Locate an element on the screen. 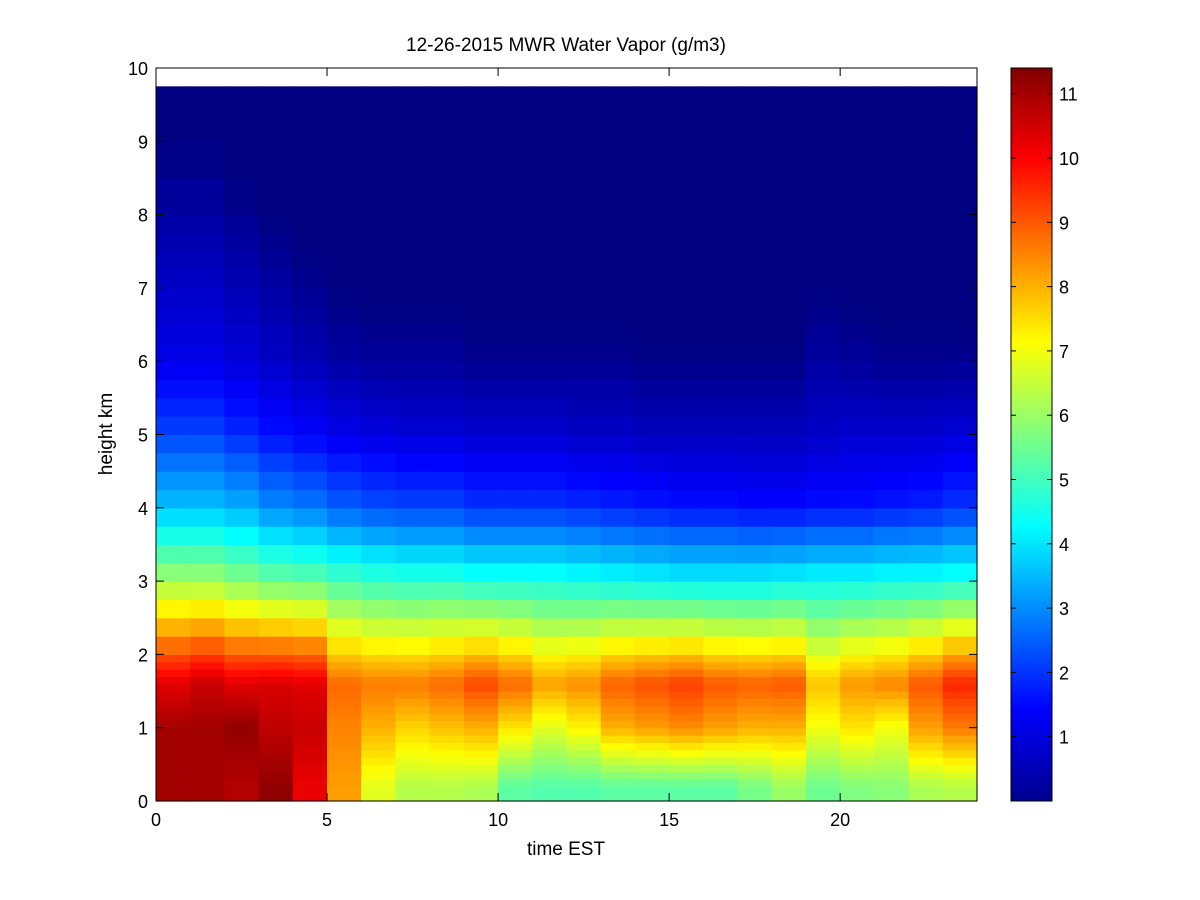  x-tick-label: 10 is located at coordinates (498, 820).